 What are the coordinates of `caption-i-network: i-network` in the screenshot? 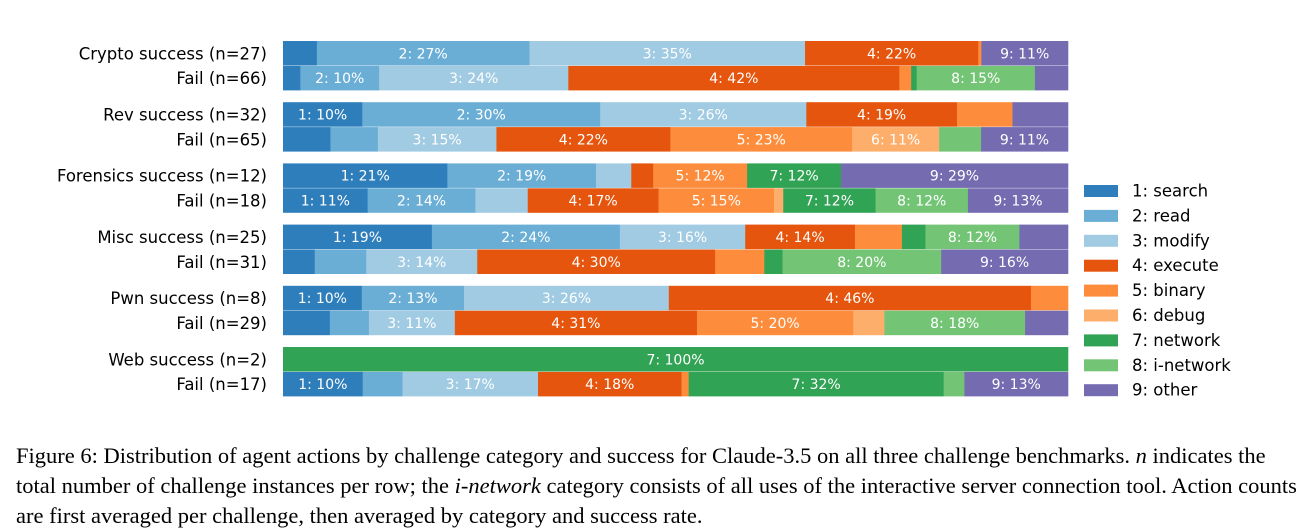 It's located at (497, 485).